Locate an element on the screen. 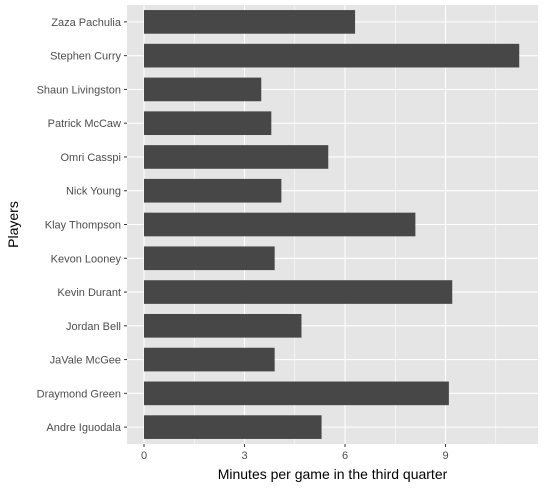  y-tick-label: Shaun Livingston is located at coordinates (79, 90).